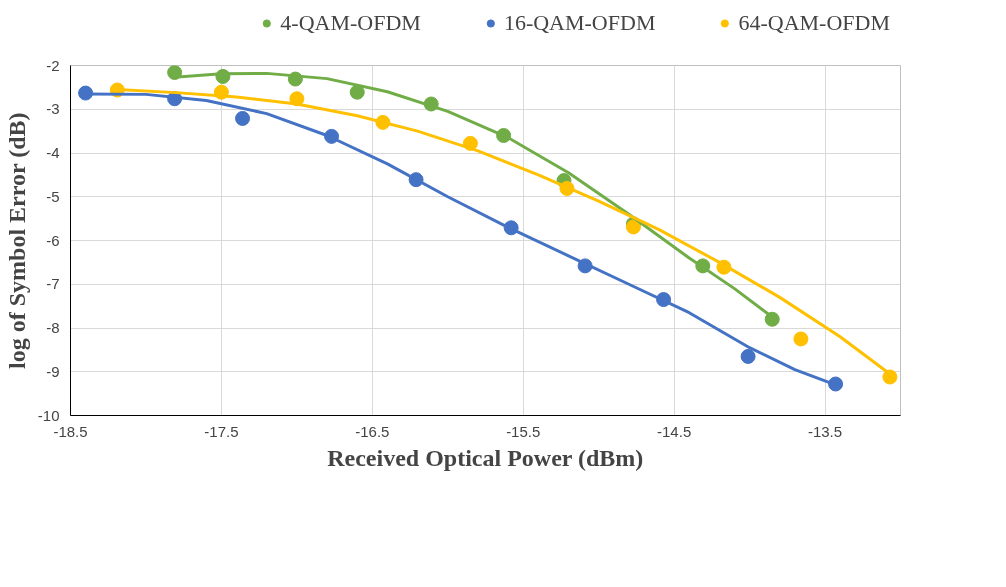 The height and width of the screenshot is (587, 1006). Describe the element at coordinates (53, 109) in the screenshot. I see `y-tick-label: -3` at that location.